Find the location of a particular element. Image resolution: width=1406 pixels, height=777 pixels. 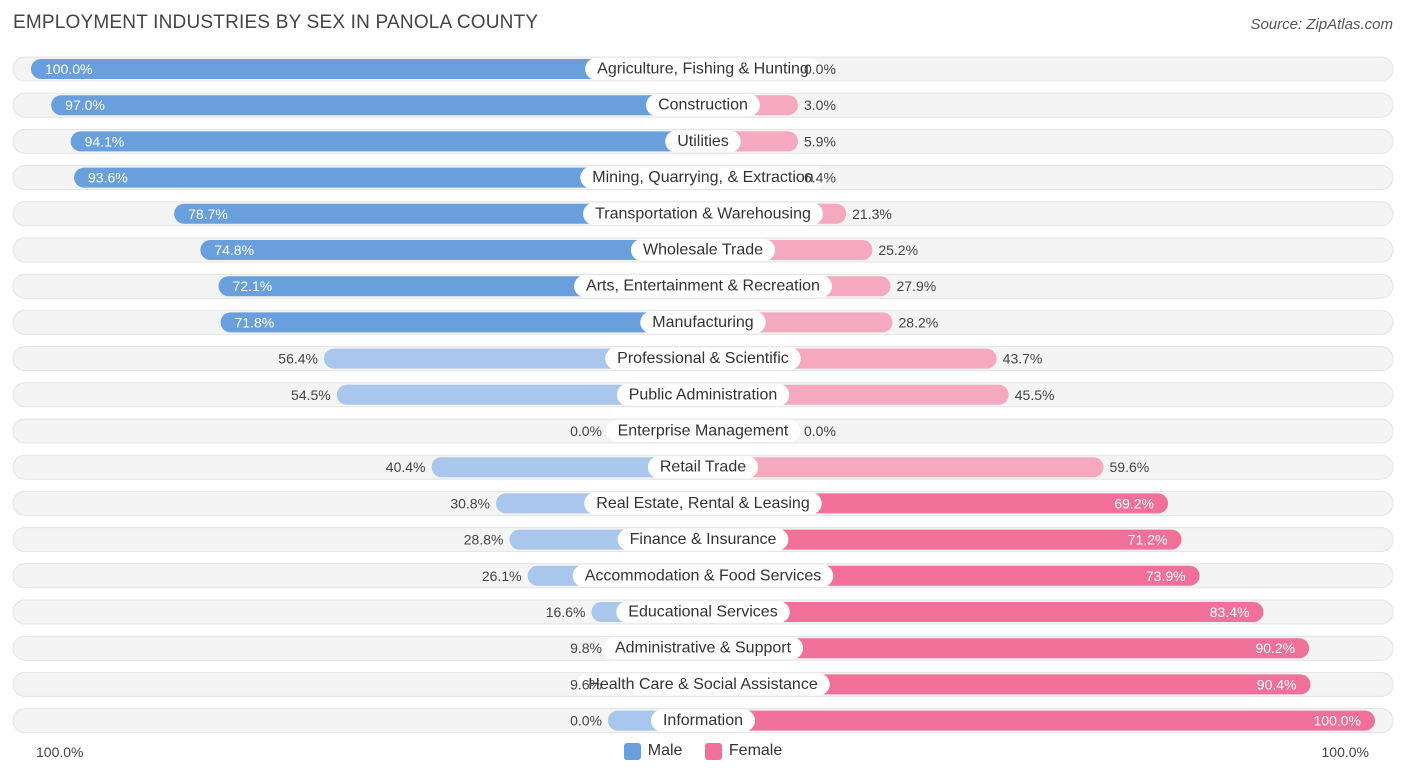

value-label-female: 25.2% is located at coordinates (898, 250).